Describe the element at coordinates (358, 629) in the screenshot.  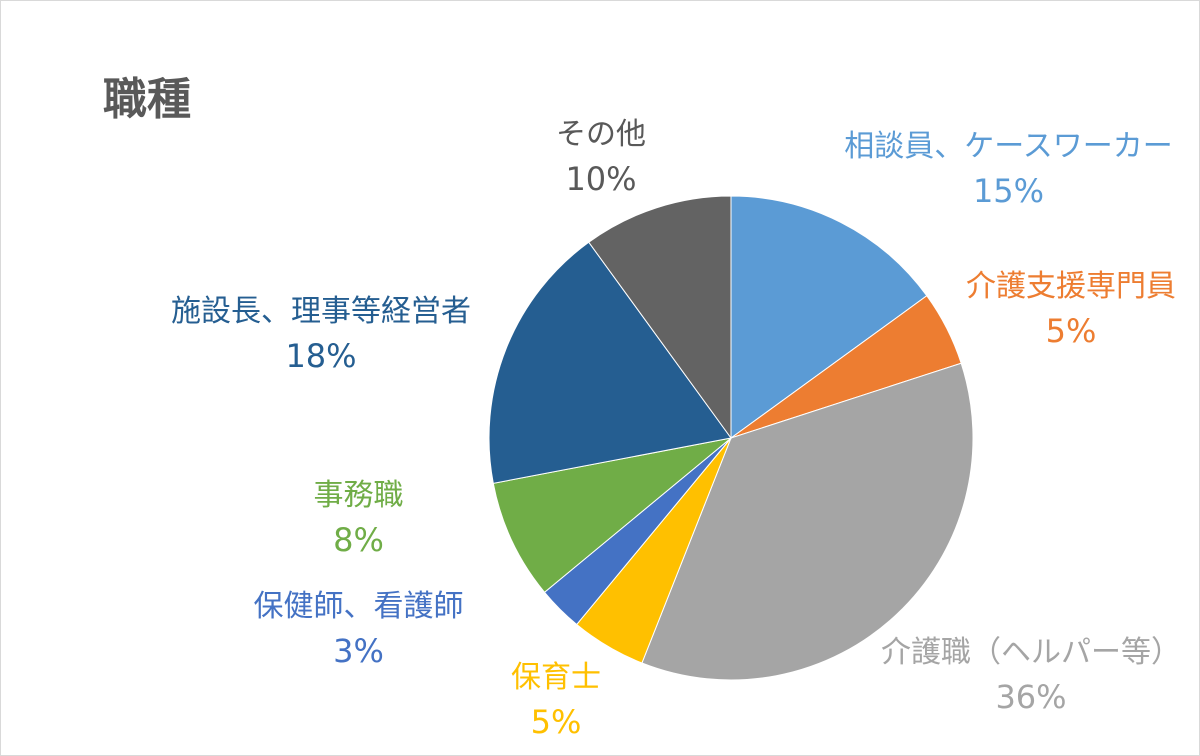
I see `label-hokenshi: 保健師、看護師 3%` at that location.